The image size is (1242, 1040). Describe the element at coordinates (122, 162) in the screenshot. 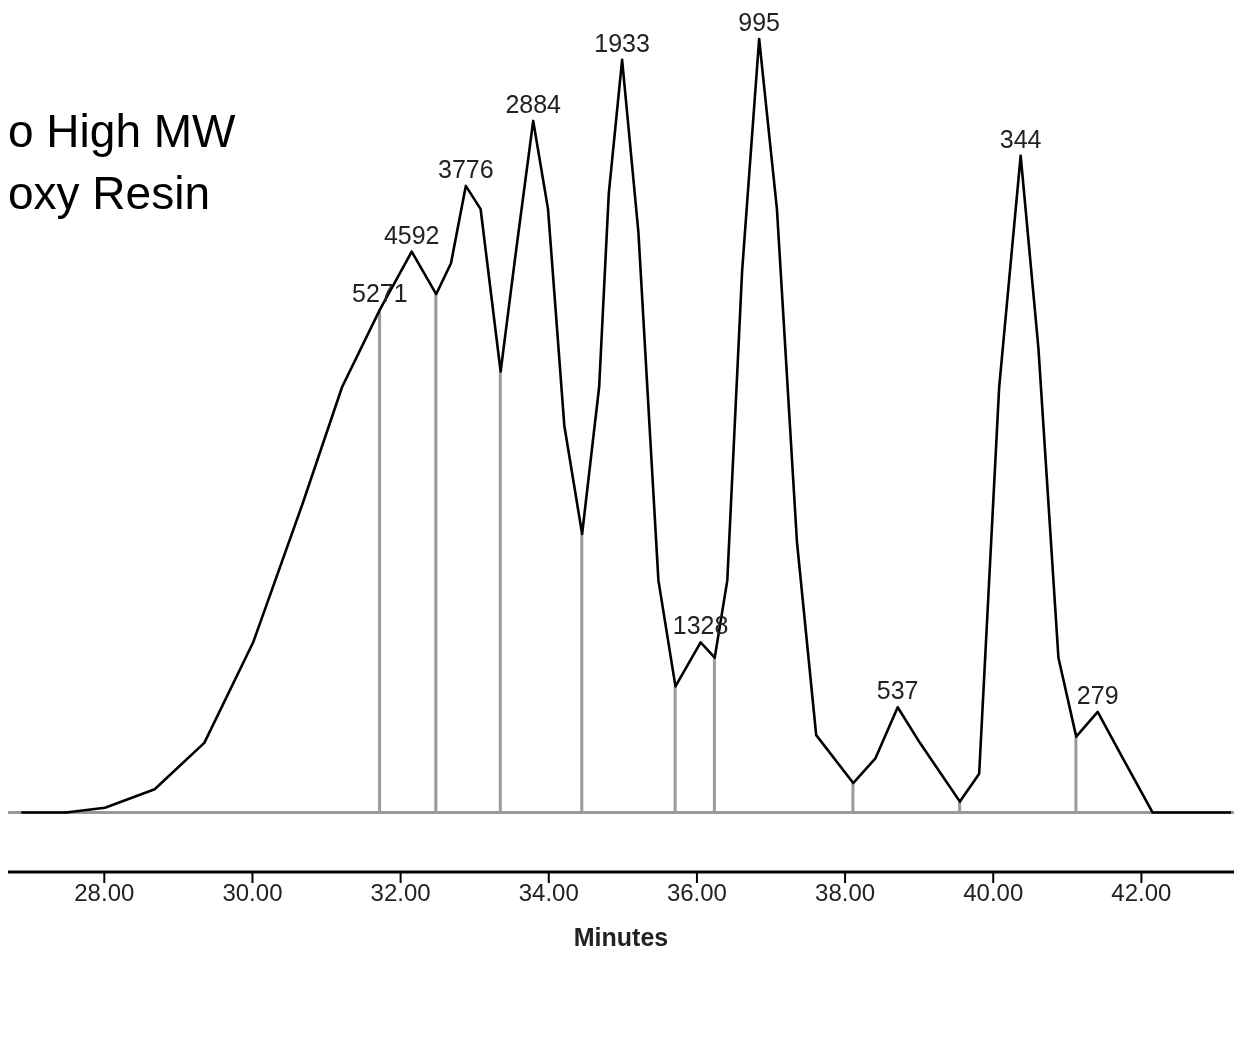

I see `text: o High MW oxy Resin` at that location.